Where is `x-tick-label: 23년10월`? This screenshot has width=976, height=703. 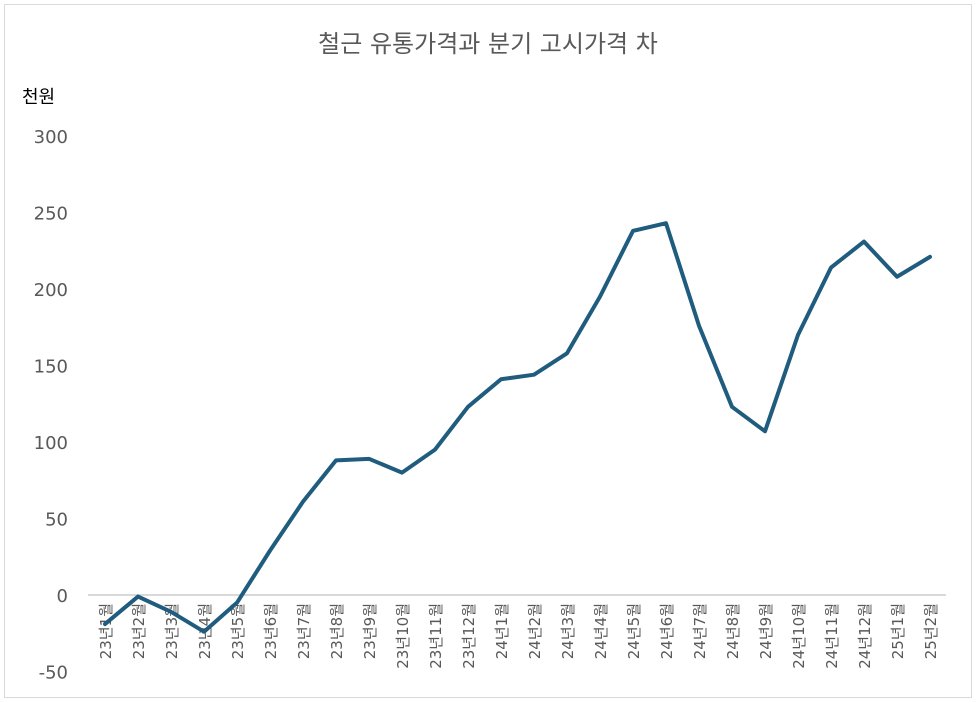
x-tick-label: 23년10월 is located at coordinates (403, 636).